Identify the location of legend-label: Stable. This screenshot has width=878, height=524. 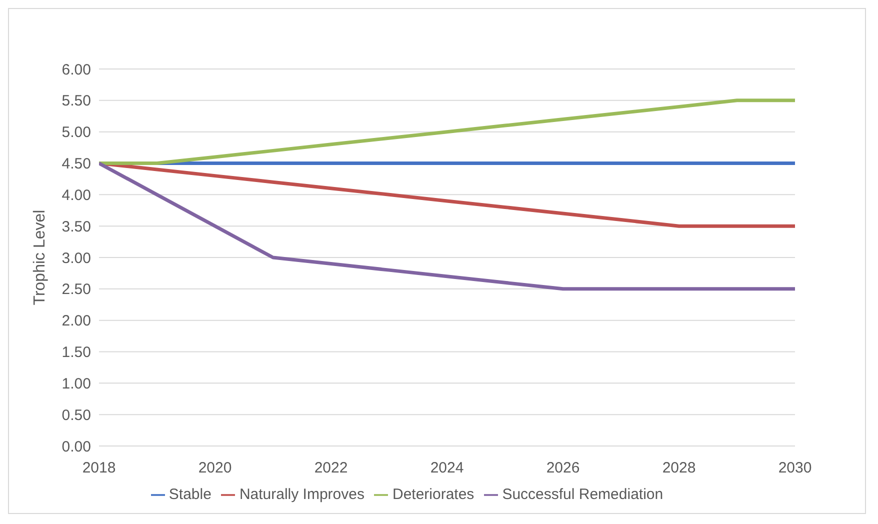
(190, 494).